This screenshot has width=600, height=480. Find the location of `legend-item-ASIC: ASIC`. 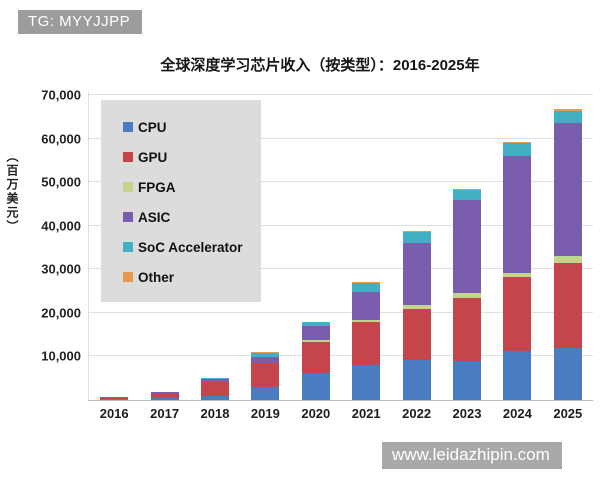

legend-item-ASIC: ASIC is located at coordinates (187, 217).